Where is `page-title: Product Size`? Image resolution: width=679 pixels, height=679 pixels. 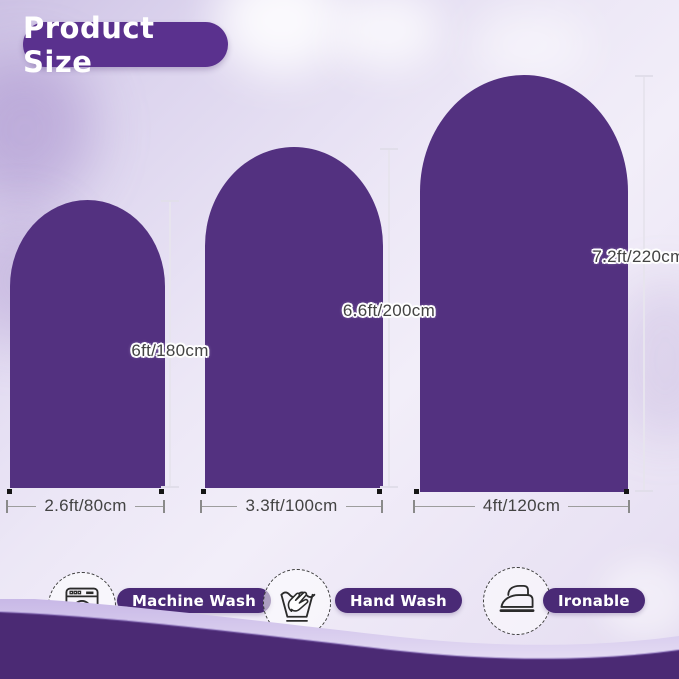
page-title: Product Size is located at coordinates (125, 45).